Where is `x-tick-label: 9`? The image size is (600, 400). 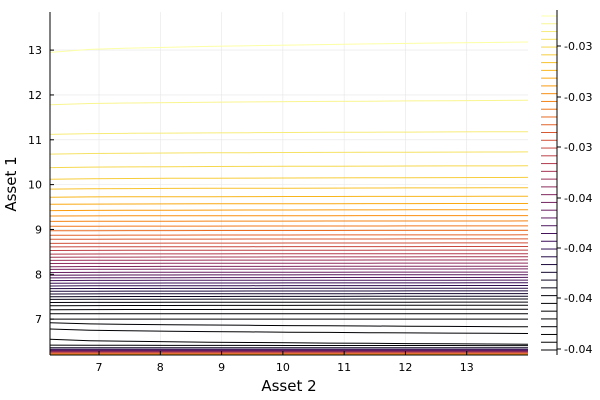 x-tick-label: 9 is located at coordinates (221, 367).